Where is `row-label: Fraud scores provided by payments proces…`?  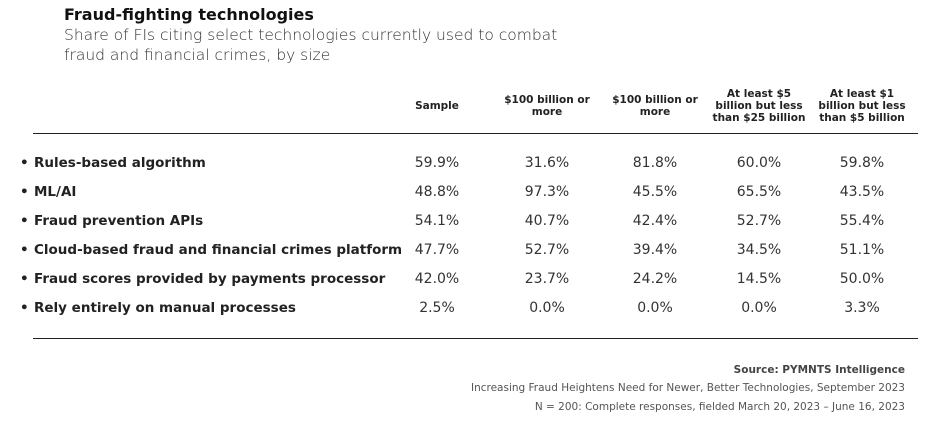 row-label: Fraud scores provided by payments proces… is located at coordinates (202, 279).